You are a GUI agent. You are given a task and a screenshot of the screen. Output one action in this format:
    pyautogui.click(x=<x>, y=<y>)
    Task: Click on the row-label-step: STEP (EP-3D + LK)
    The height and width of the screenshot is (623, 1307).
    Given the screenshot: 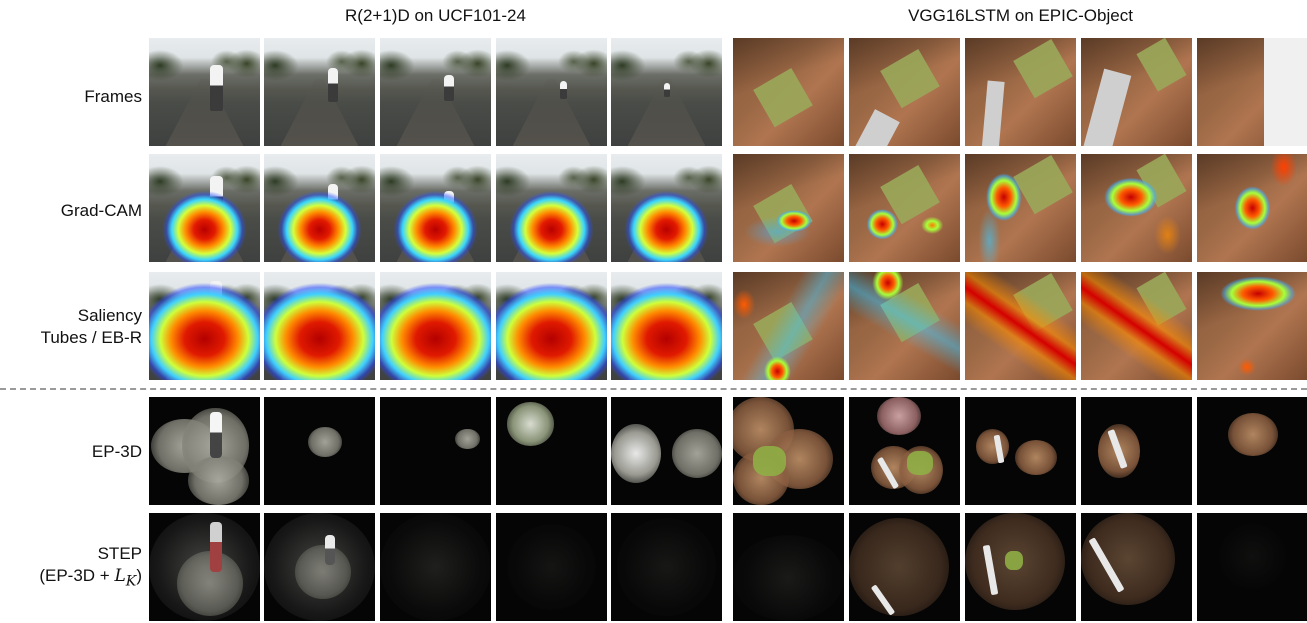 What is the action you would take?
    pyautogui.click(x=71, y=567)
    